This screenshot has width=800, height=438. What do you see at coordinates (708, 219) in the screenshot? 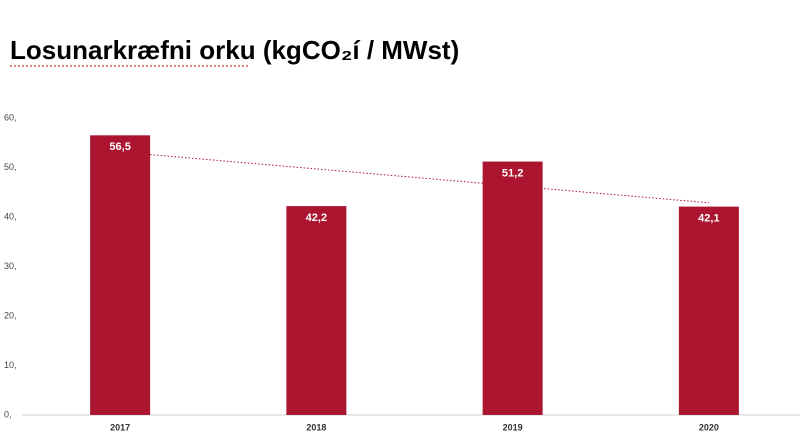
I see `value-label: 42,1` at bounding box center [708, 219].